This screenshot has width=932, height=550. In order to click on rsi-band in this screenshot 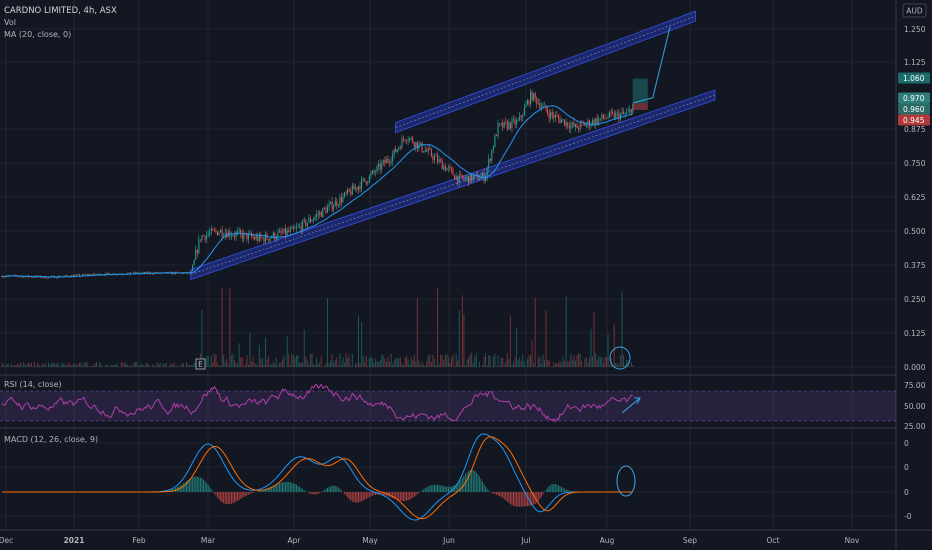, I will do `click(448, 406)`.